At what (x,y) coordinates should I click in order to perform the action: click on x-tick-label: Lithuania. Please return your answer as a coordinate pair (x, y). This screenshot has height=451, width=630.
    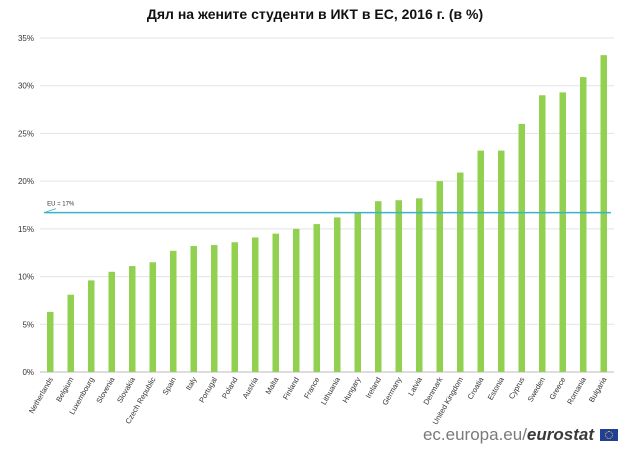
    Looking at the image, I should click on (330, 391).